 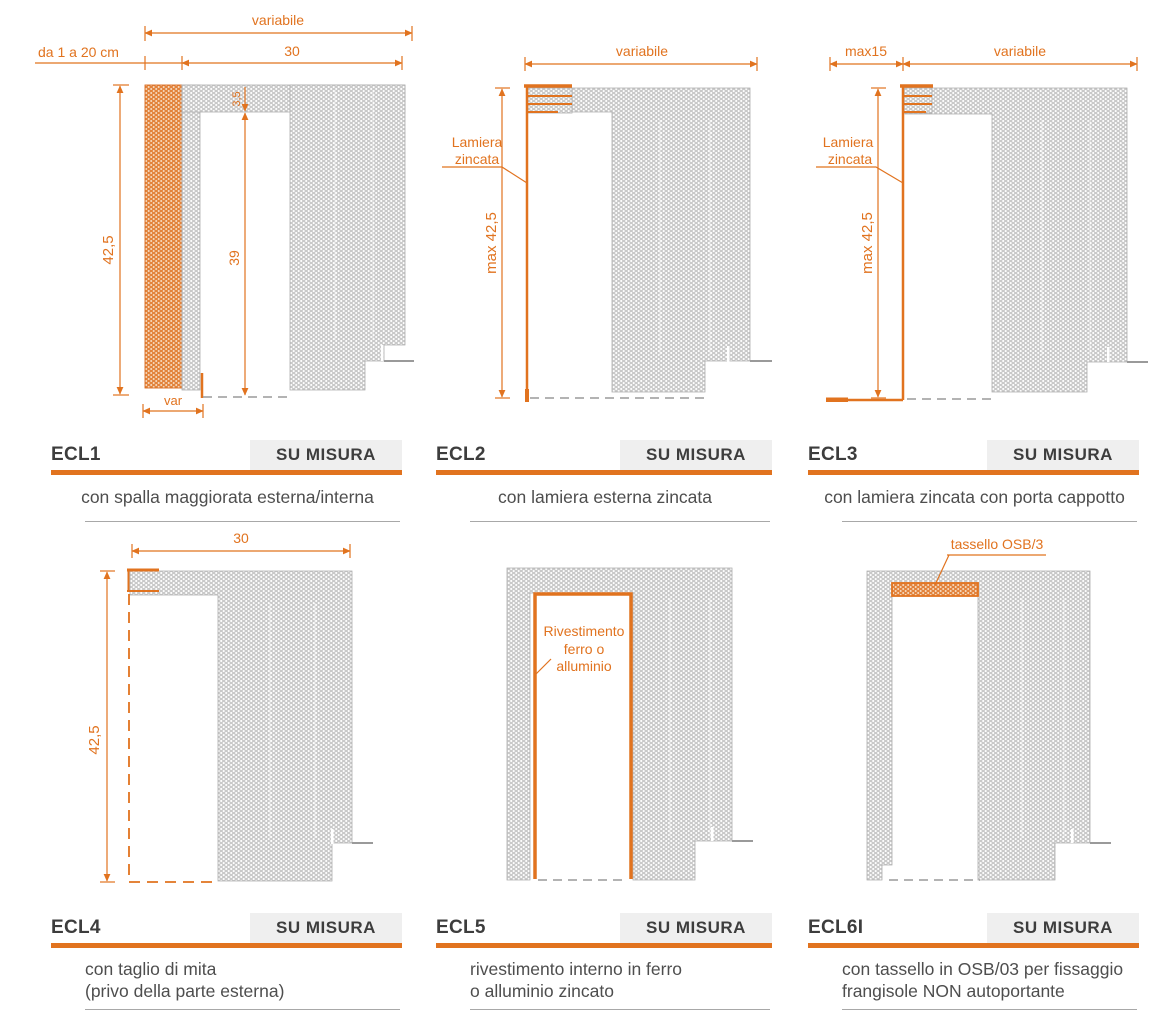 What do you see at coordinates (173, 400) in the screenshot?
I see `svg-text: var` at bounding box center [173, 400].